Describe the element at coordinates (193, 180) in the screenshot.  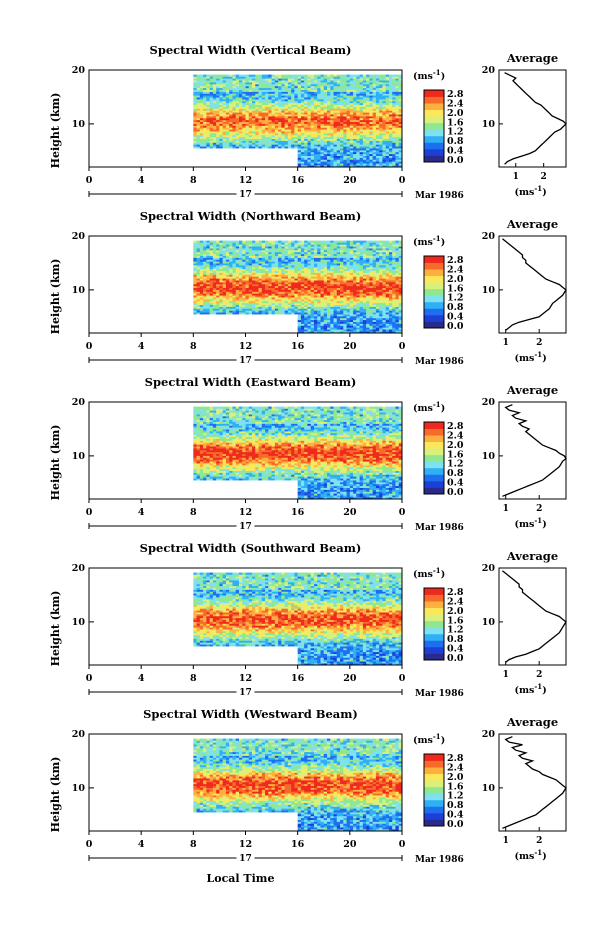
I see `x-tick-label: 8` at that location.